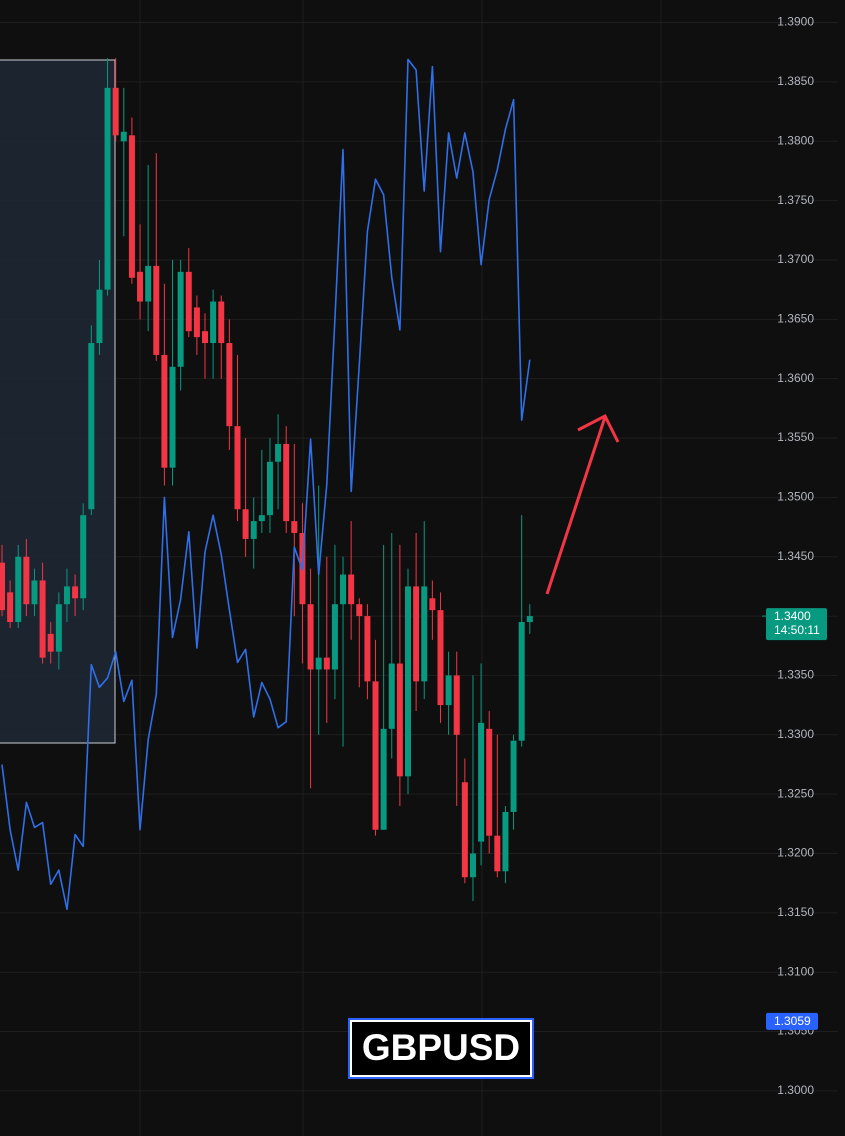 The image size is (845, 1136). I want to click on y-tick-label: 1.3350, so click(795, 675).